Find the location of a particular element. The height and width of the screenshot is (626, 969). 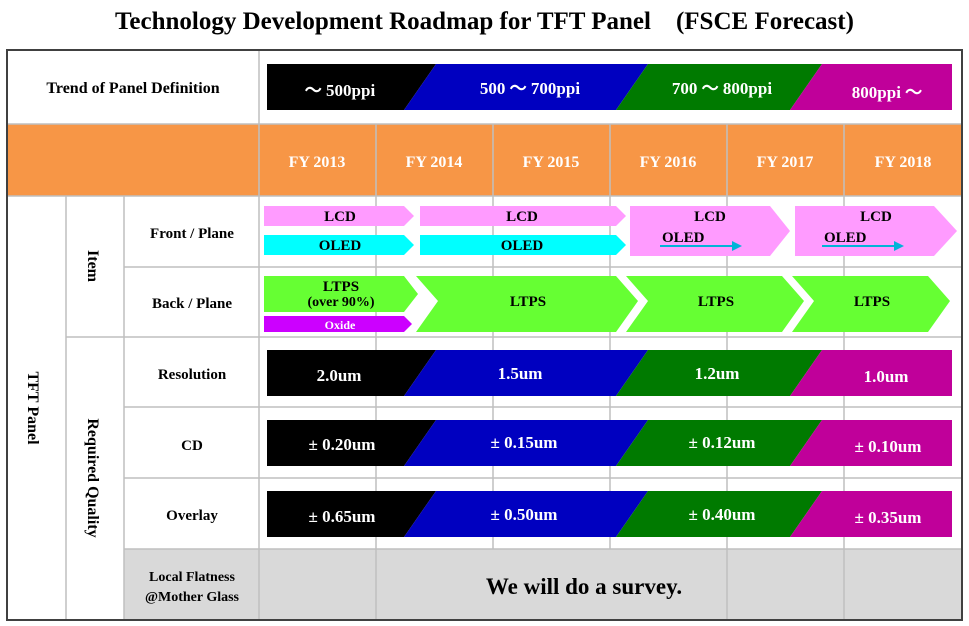

ppi-stage-2-label: 500 ～ 700ppi is located at coordinates (530, 88).